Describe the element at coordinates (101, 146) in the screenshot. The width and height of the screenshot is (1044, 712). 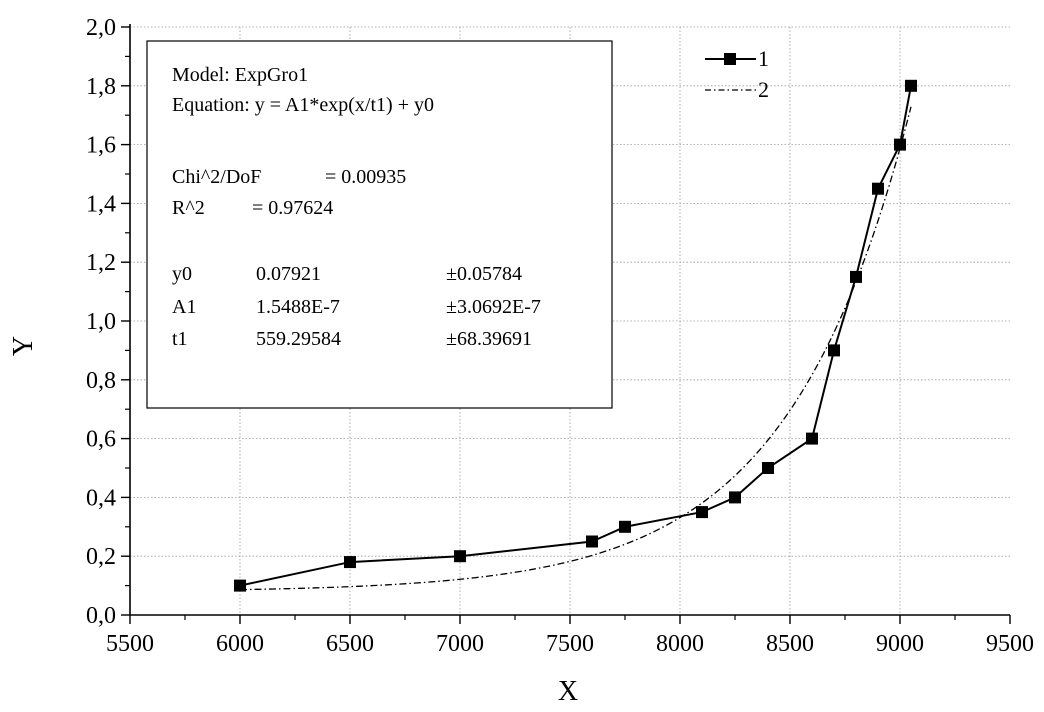
I see `y-tick-label: 1,6` at that location.